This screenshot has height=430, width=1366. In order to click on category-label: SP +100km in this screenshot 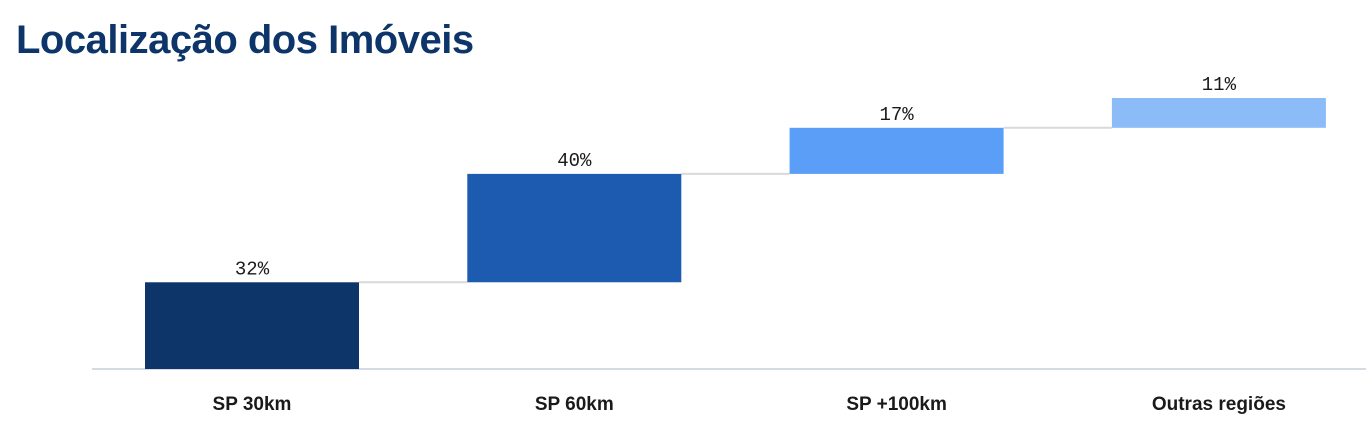, I will do `click(896, 404)`.